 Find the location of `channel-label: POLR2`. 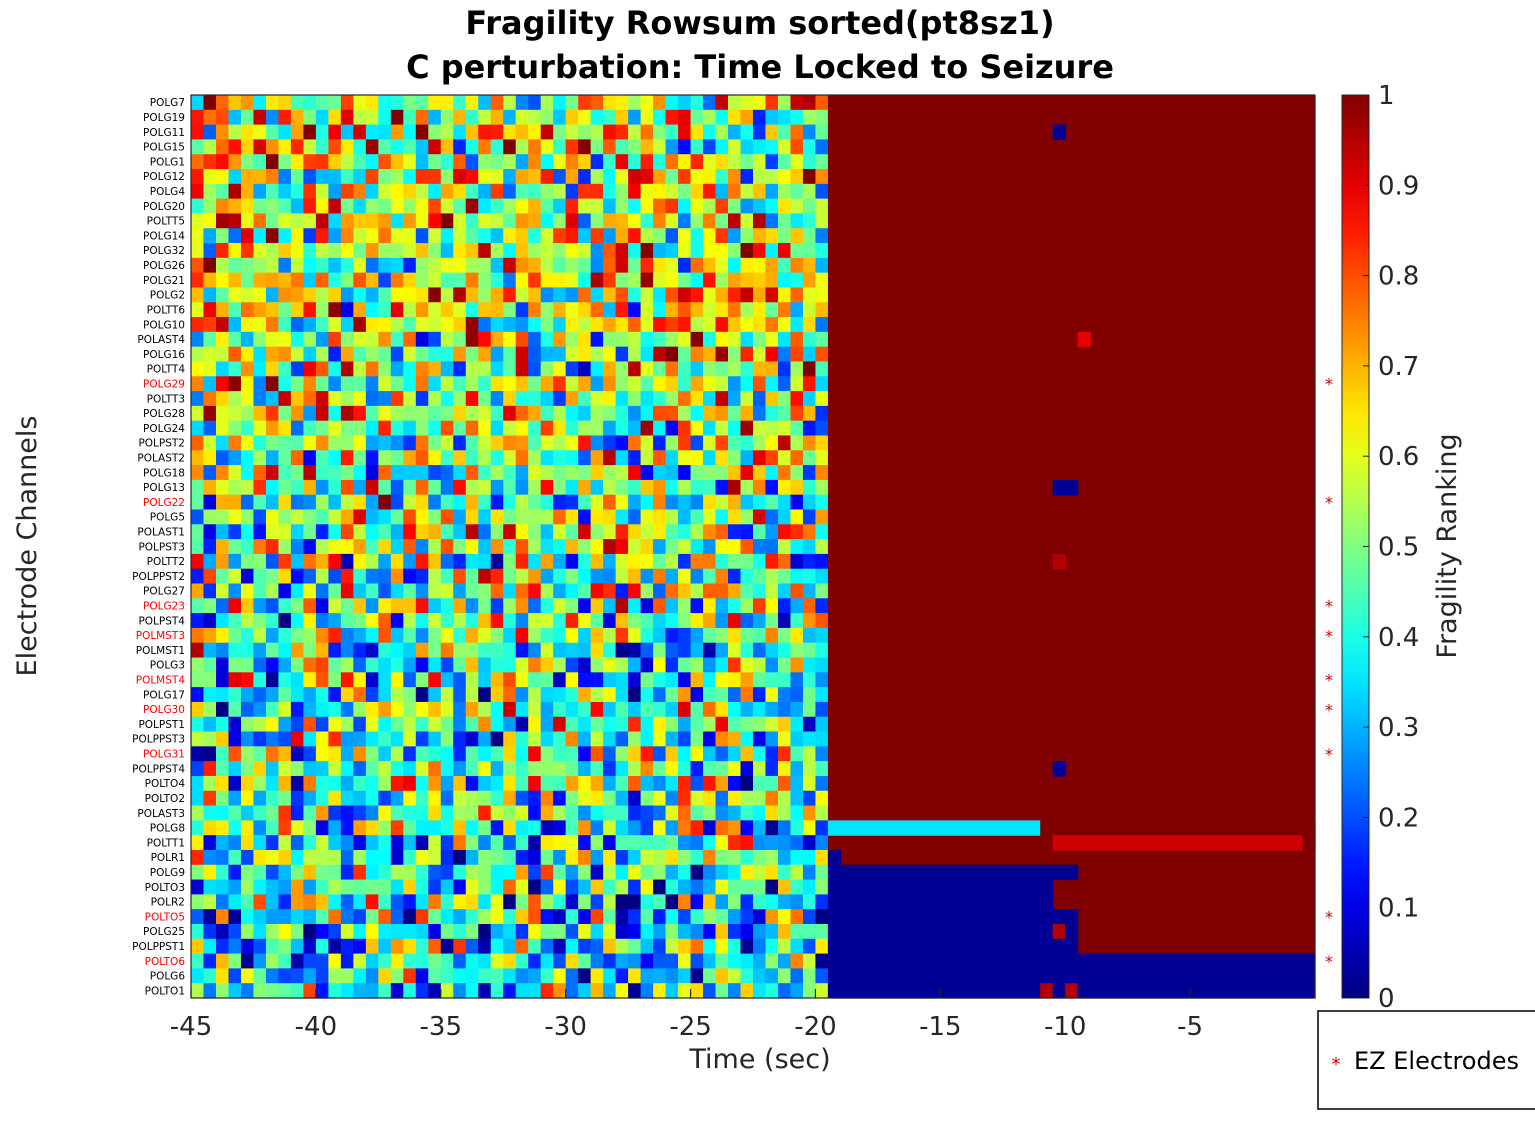

channel-label: POLR2 is located at coordinates (168, 903).